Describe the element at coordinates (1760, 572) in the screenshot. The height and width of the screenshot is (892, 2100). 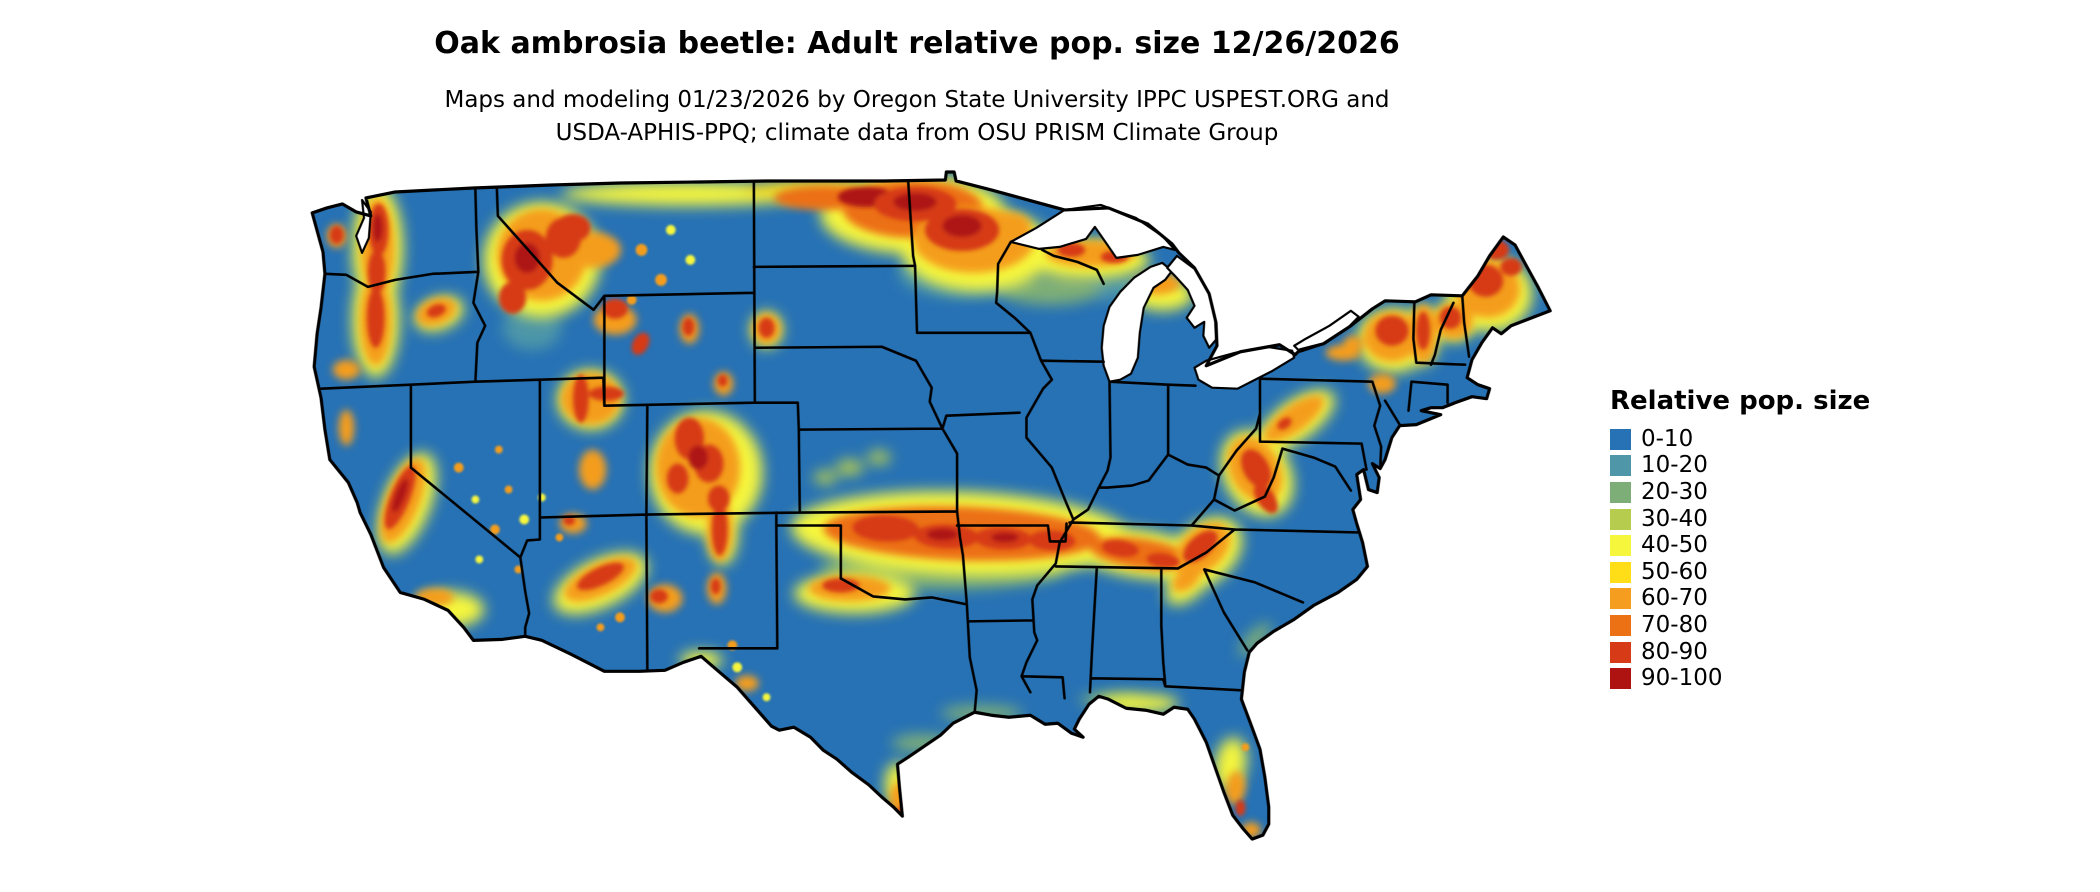
I see `legend-entry: 50-60` at that location.